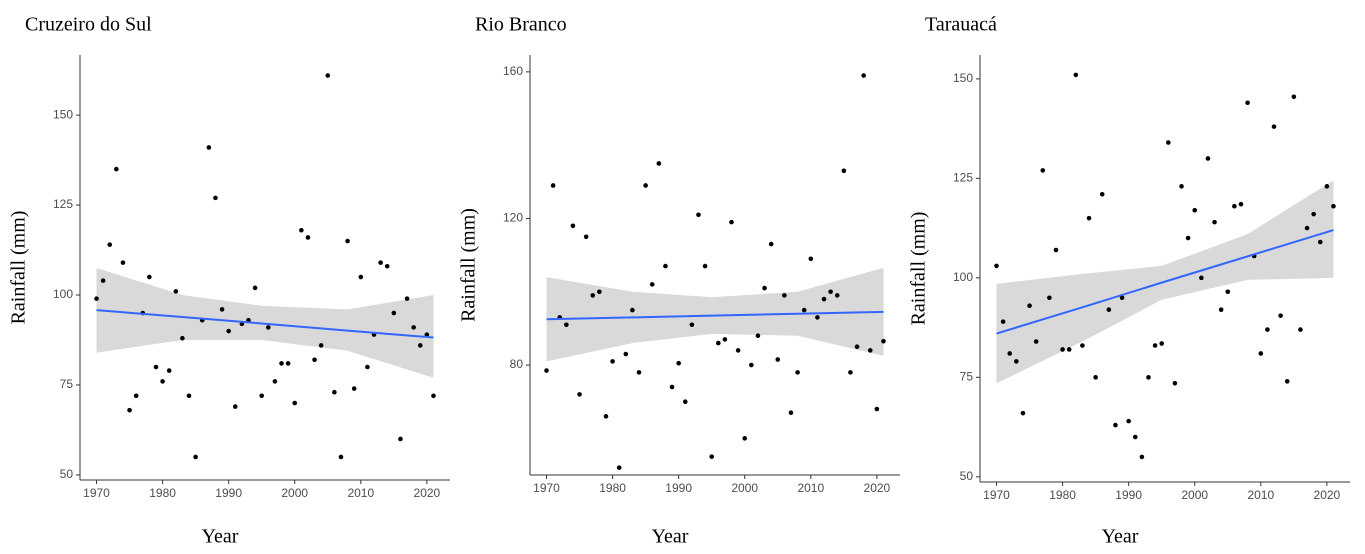  What do you see at coordinates (1062, 495) in the screenshot?
I see `x-tick-label: 1980` at bounding box center [1062, 495].